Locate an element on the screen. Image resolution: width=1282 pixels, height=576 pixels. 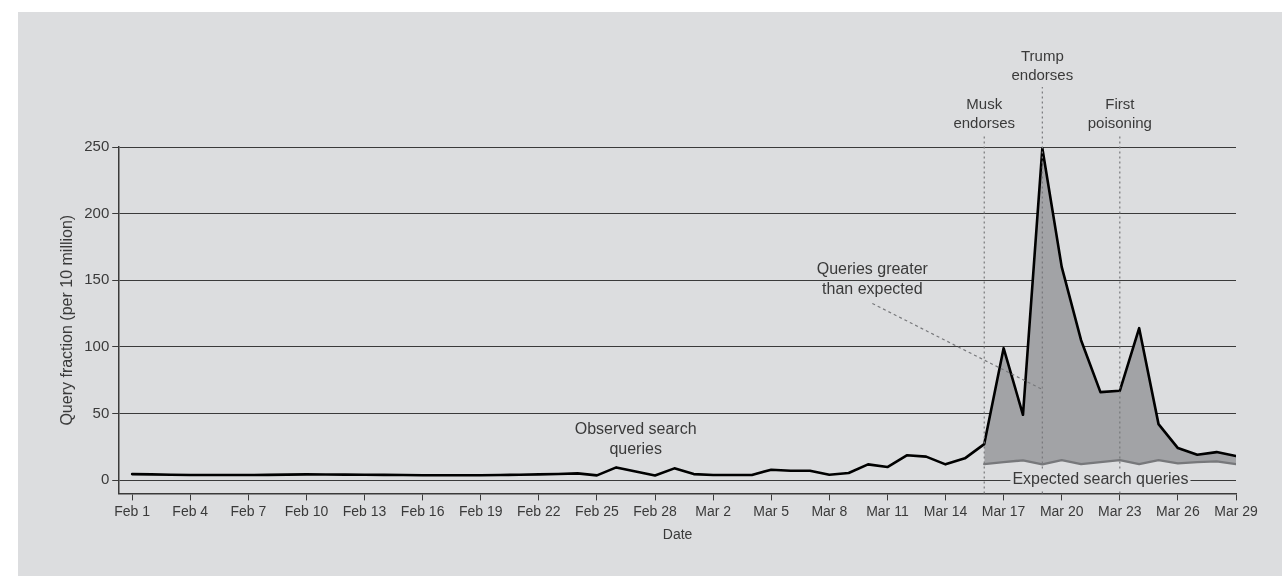
x-tick-label: Mar 17 is located at coordinates (1003, 510).